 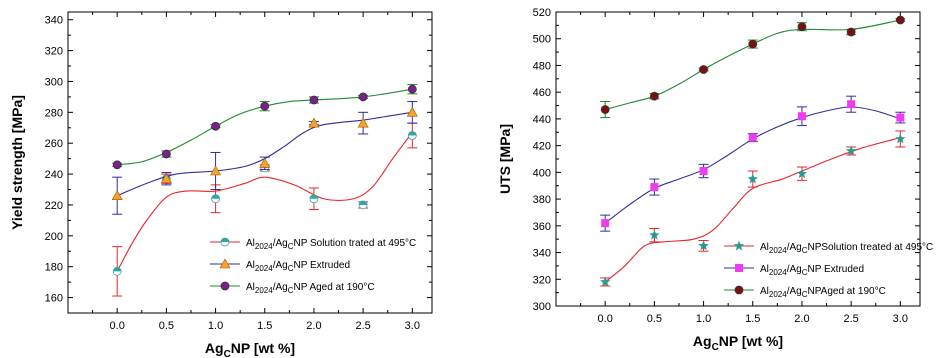 What do you see at coordinates (505, 159) in the screenshot?
I see `y-axis-title: UTS [MPa]` at bounding box center [505, 159].